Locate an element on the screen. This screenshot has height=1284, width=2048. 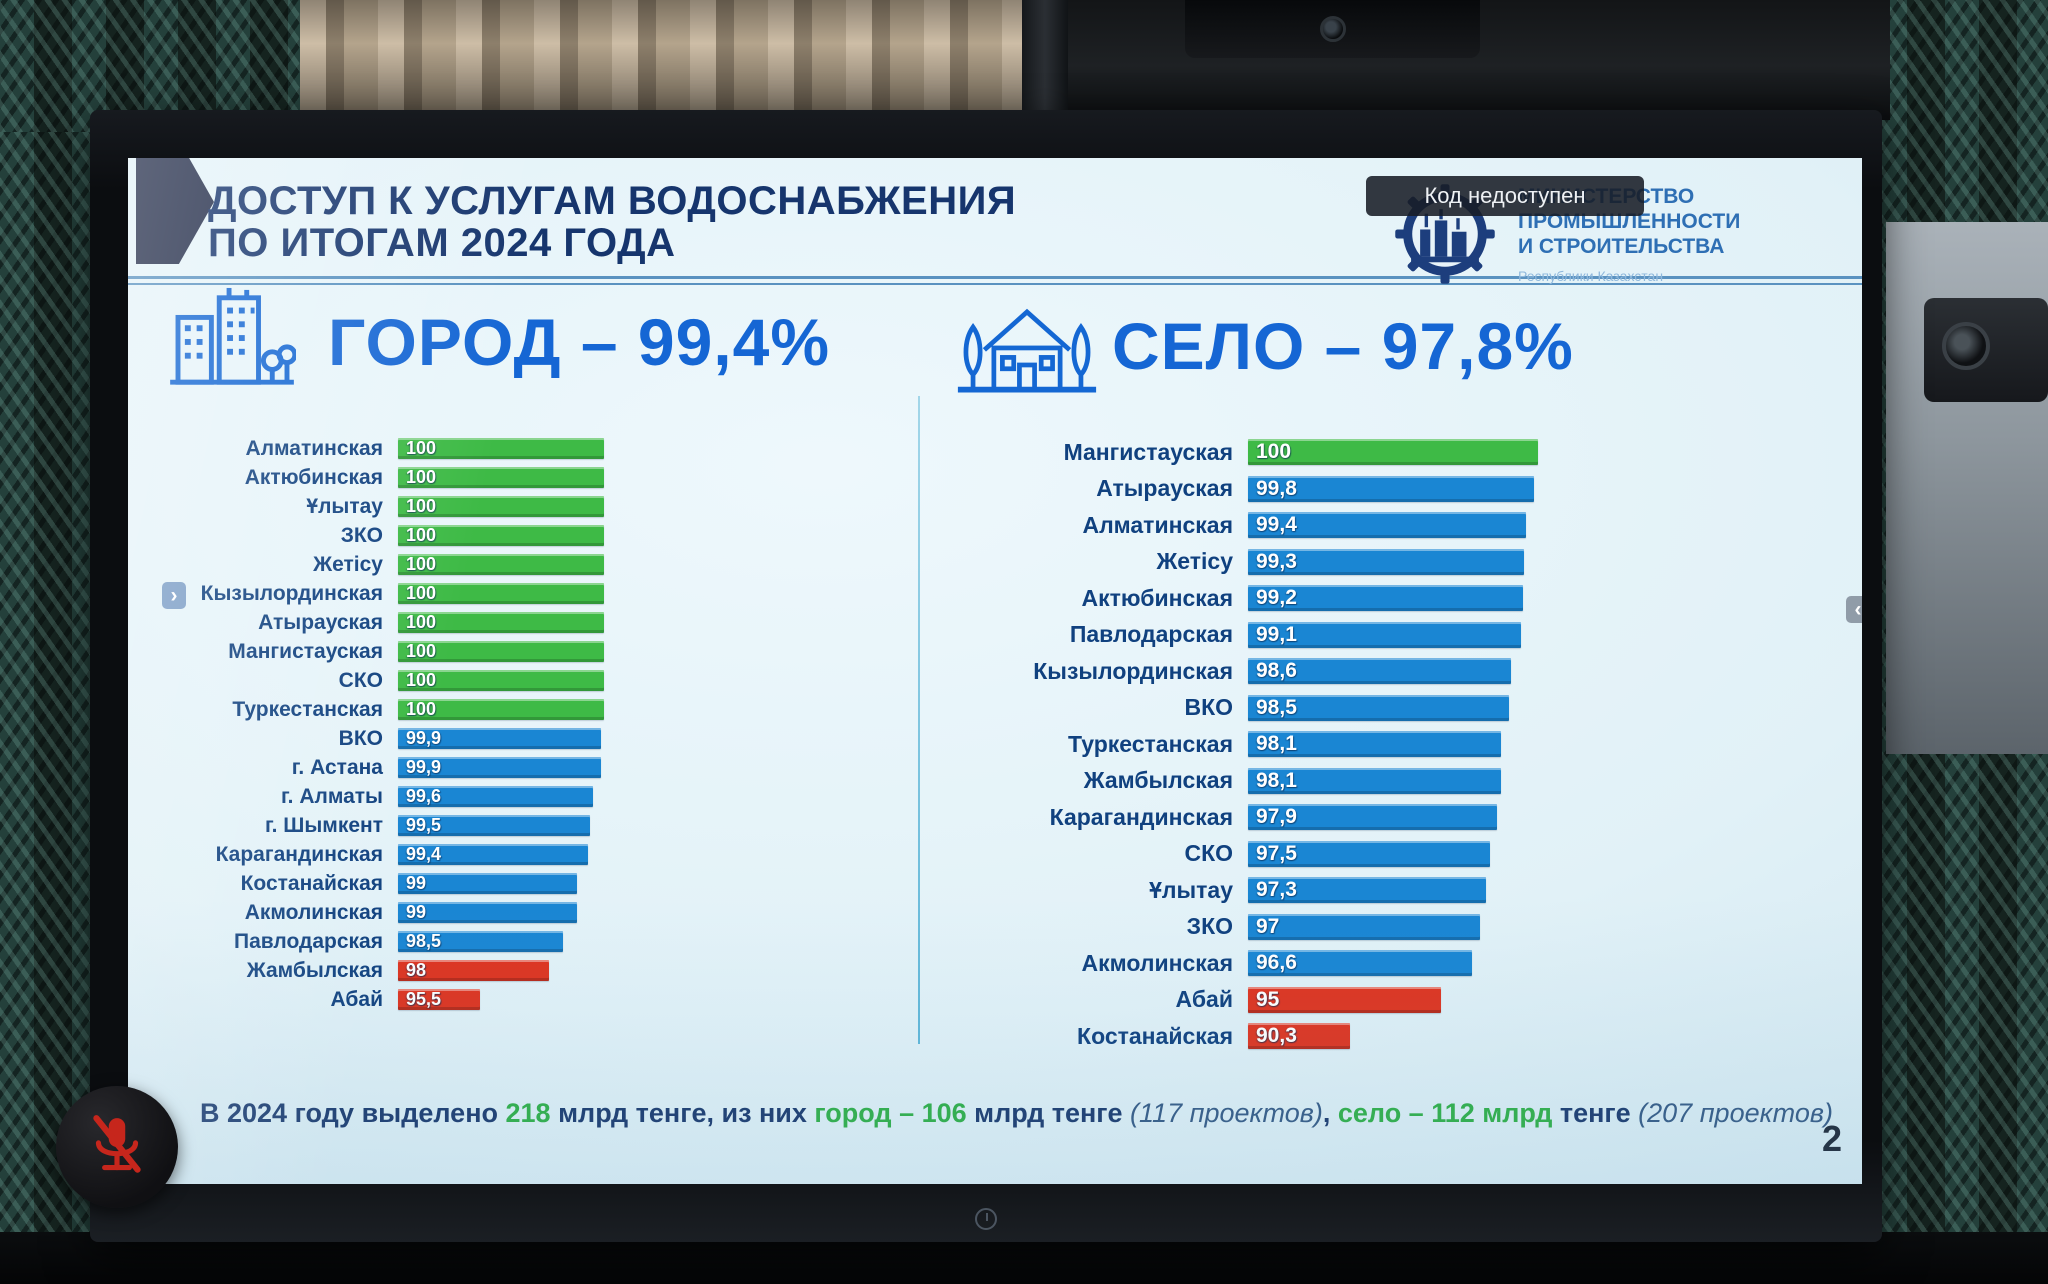
chart-row: Жамбылская 98,1 is located at coordinates (1419, 781).